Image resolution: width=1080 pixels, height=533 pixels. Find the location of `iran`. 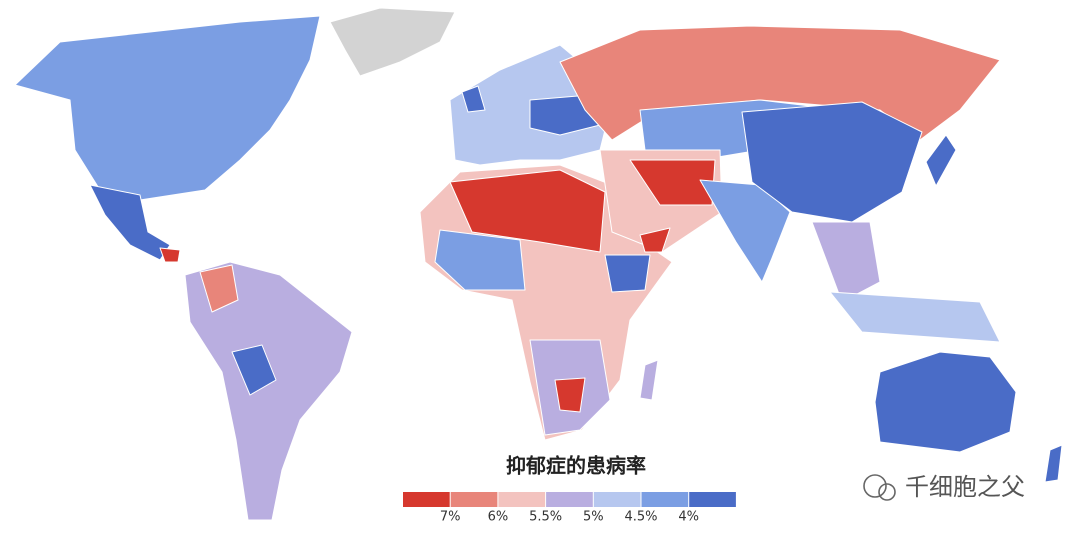

iran is located at coordinates (672, 182).